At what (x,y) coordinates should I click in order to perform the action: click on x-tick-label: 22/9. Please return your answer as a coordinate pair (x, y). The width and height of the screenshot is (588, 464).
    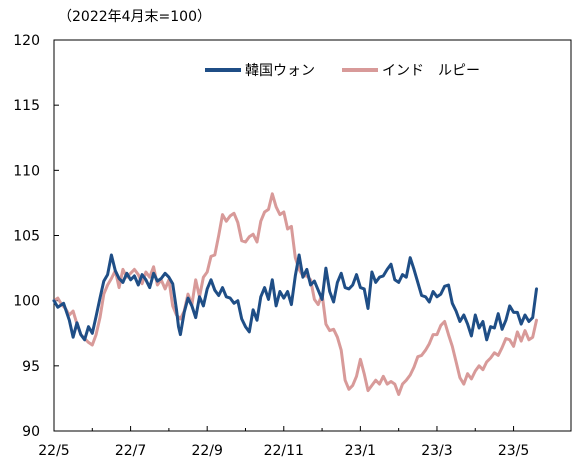
    Looking at the image, I should click on (206, 451).